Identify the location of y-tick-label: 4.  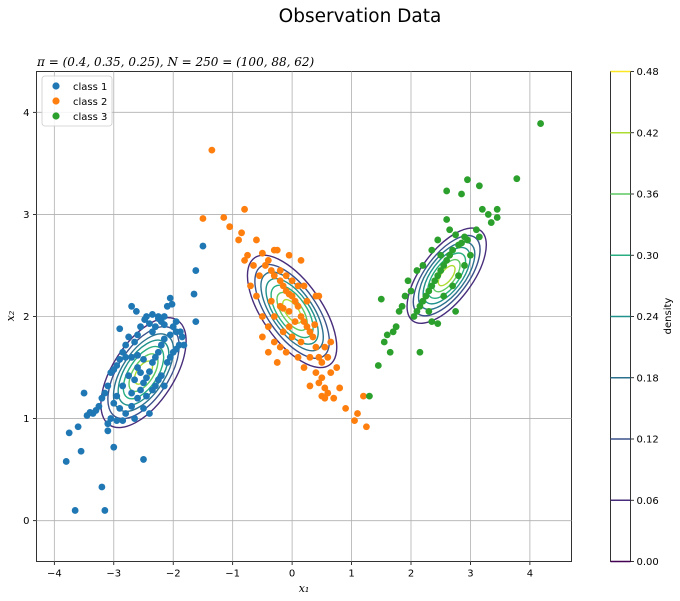
(26, 113).